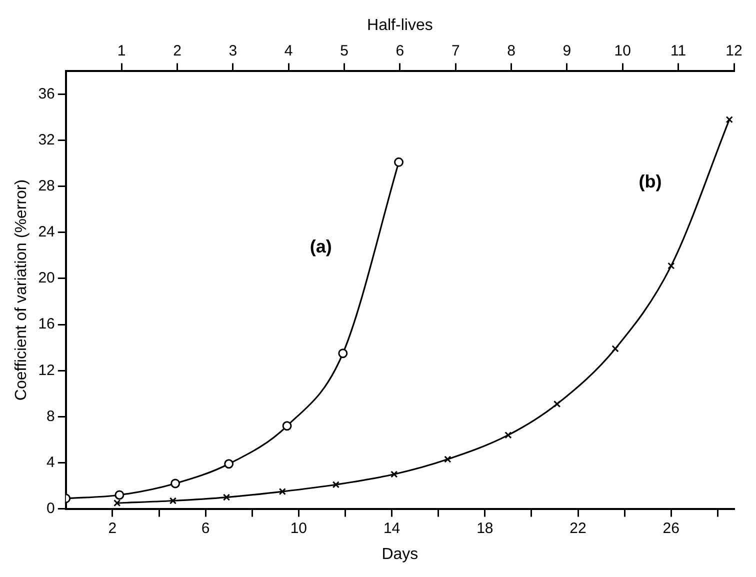  Describe the element at coordinates (455, 51) in the screenshot. I see `x2-tick-label: 7` at that location.